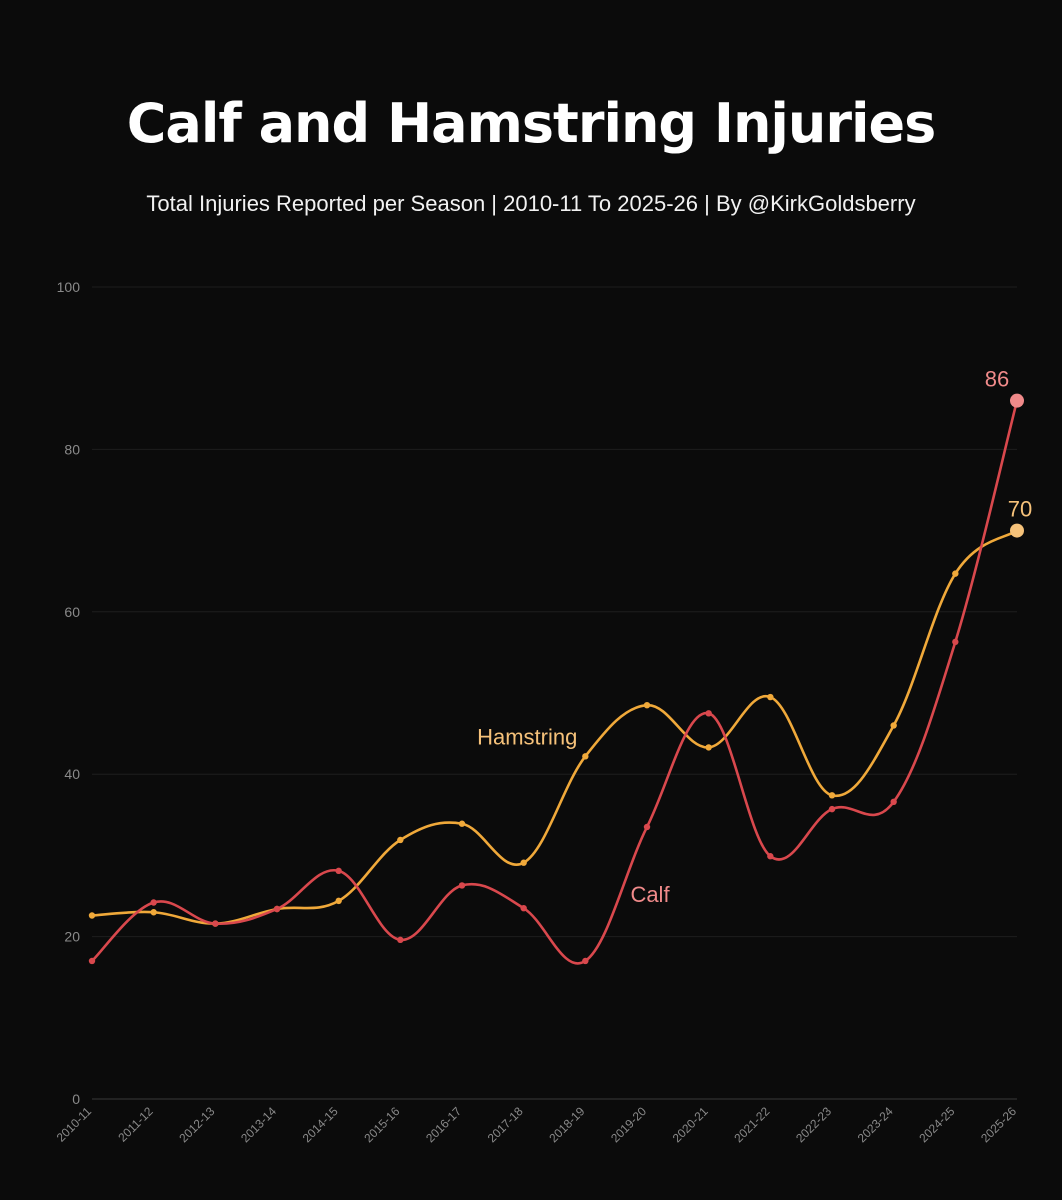 The width and height of the screenshot is (1062, 1200). I want to click on x-tick-label: 2016-17, so click(443, 1124).